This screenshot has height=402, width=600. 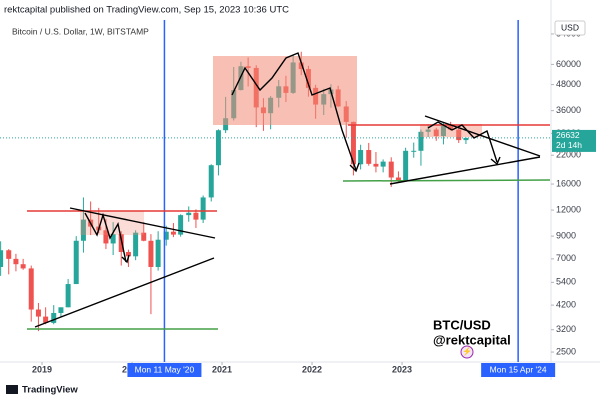 What do you see at coordinates (312, 369) in the screenshot?
I see `x-tick-label: 2022` at bounding box center [312, 369].